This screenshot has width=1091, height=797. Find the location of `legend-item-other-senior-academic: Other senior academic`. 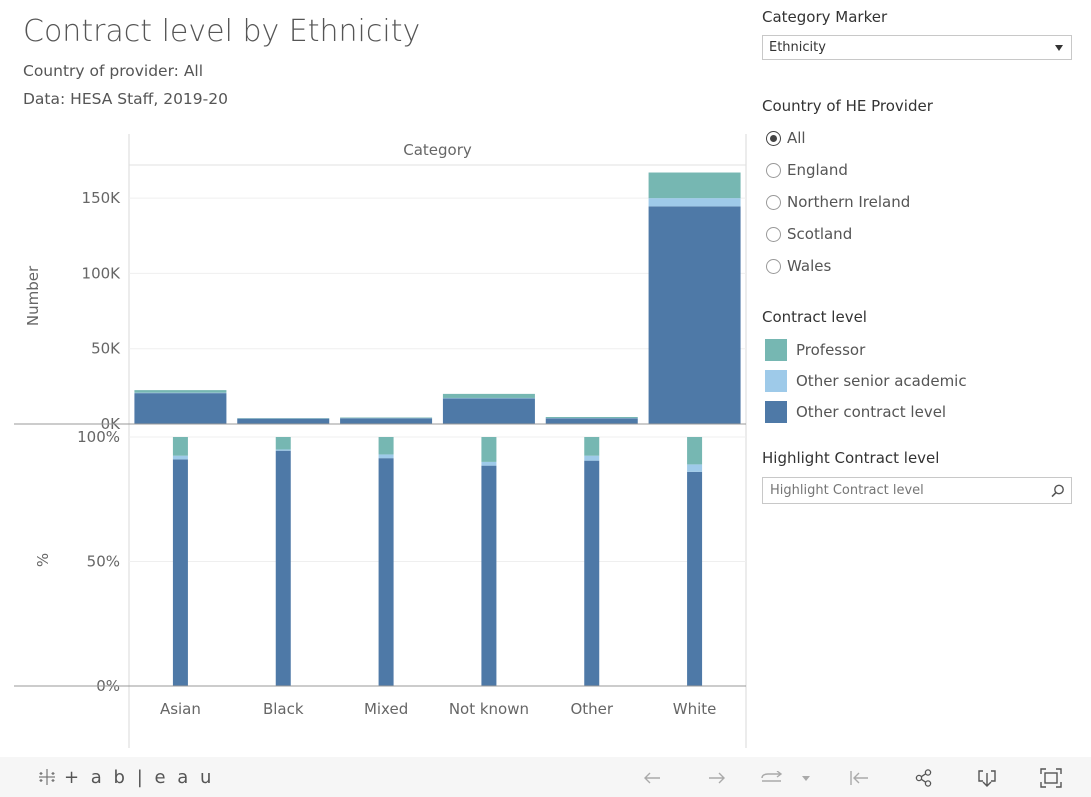

legend-item-other-senior-academic: Other senior academic is located at coordinates (866, 381).